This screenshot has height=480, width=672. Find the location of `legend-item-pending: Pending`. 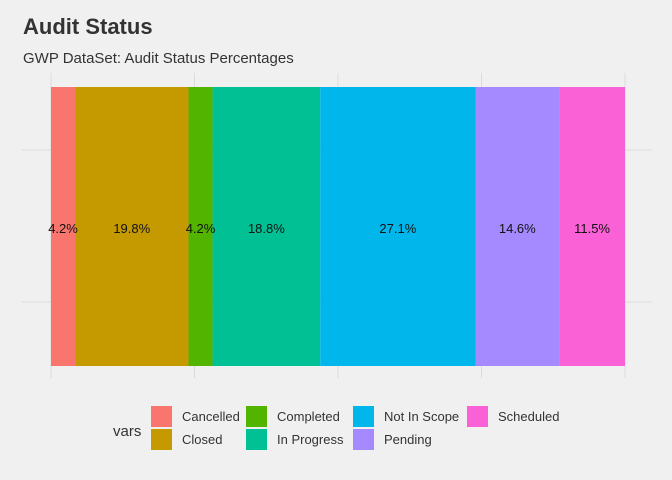

legend-item-pending: Pending is located at coordinates (392, 439).